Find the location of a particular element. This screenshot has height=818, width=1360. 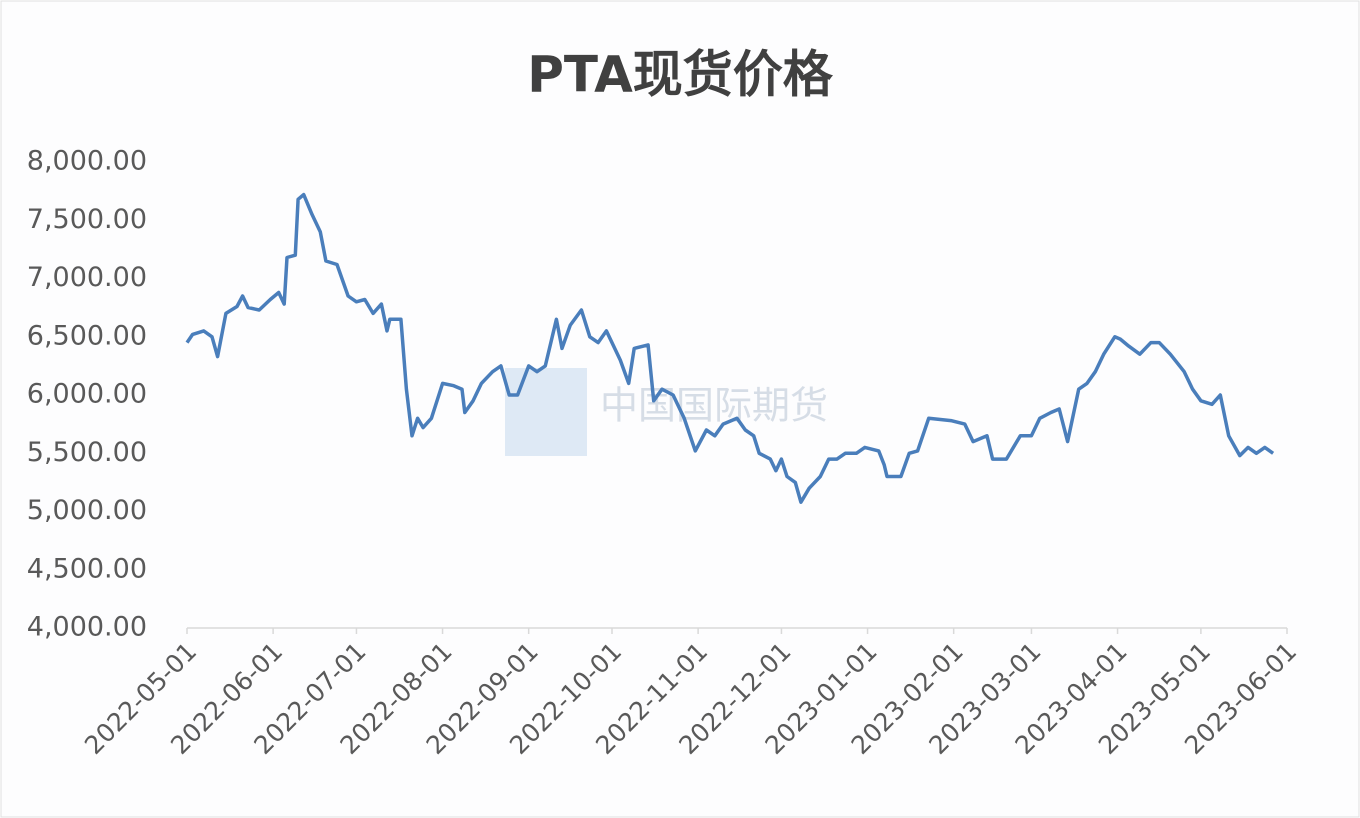

y-tick-label: 6,000.00 is located at coordinates (87, 394).